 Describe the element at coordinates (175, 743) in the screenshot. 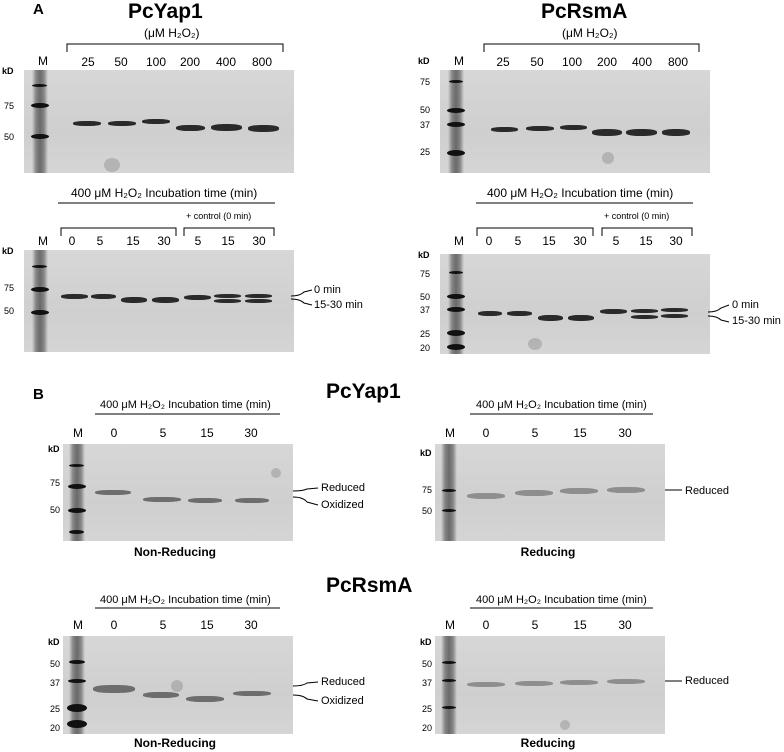

I see `b-rsma-nr-caption: Non-Reducing` at that location.